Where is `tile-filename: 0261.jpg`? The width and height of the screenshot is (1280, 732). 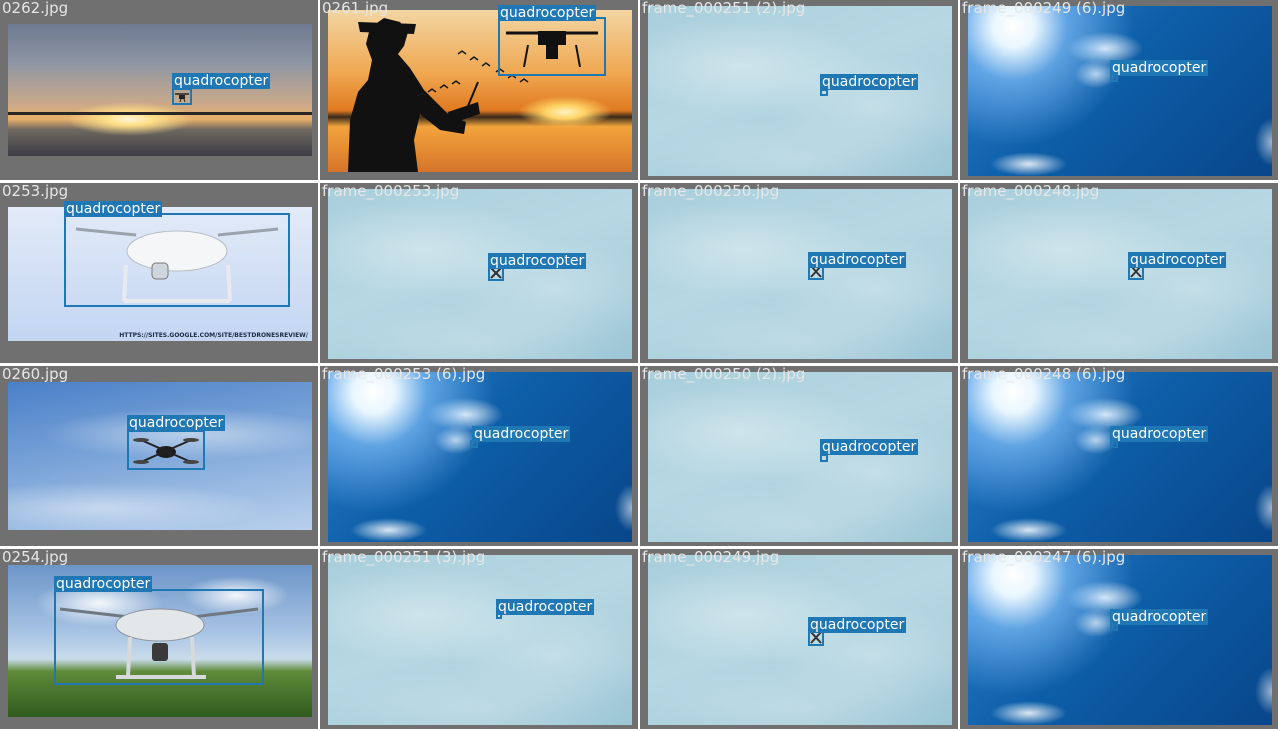
tile-filename: 0261.jpg is located at coordinates (355, 8).